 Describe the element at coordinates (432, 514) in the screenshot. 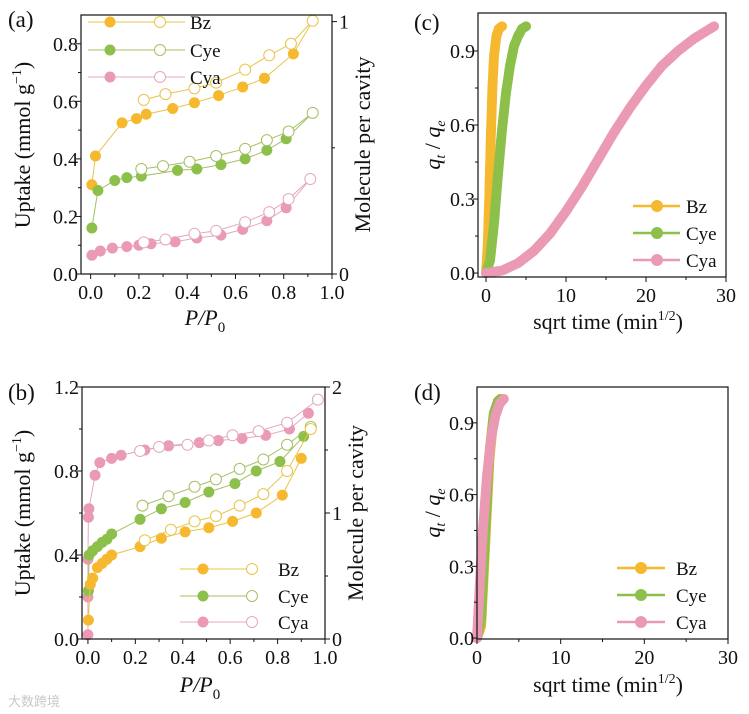

I see `y-label-sep: /` at that location.